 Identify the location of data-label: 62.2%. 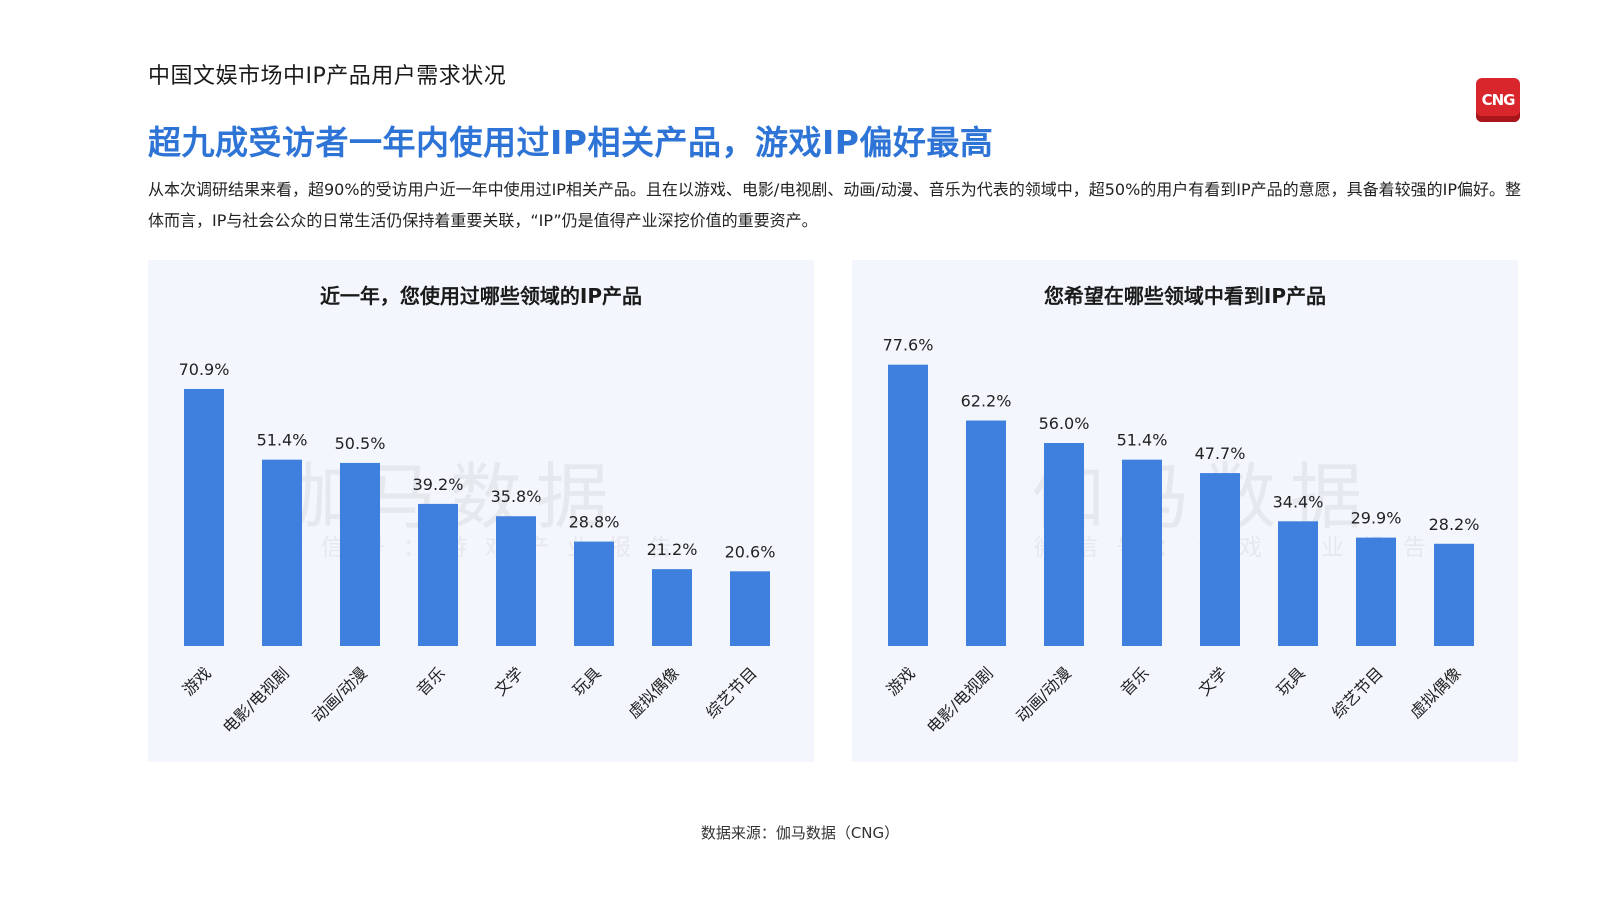
(986, 401).